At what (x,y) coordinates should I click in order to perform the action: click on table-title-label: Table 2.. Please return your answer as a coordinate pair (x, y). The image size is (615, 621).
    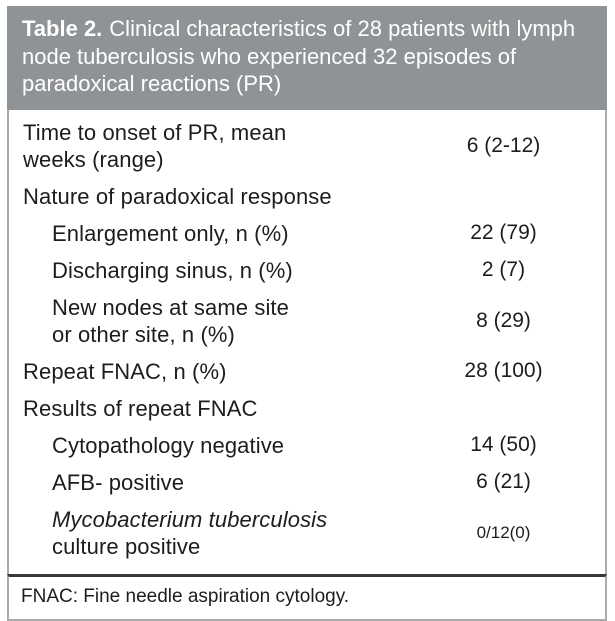
    Looking at the image, I should click on (62, 28).